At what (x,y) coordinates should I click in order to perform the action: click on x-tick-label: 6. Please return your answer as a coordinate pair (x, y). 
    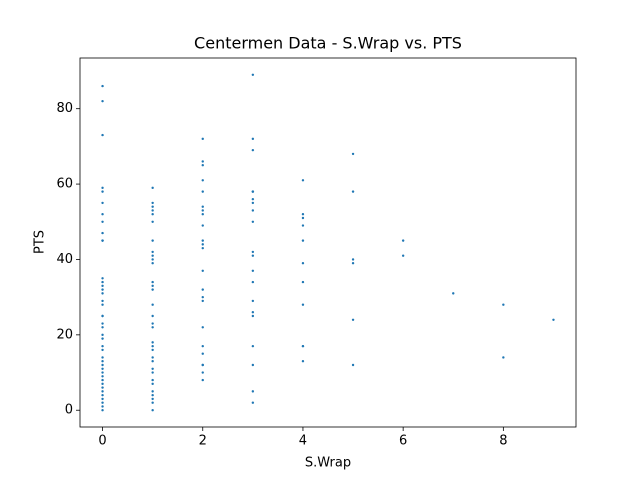
    Looking at the image, I should click on (403, 441).